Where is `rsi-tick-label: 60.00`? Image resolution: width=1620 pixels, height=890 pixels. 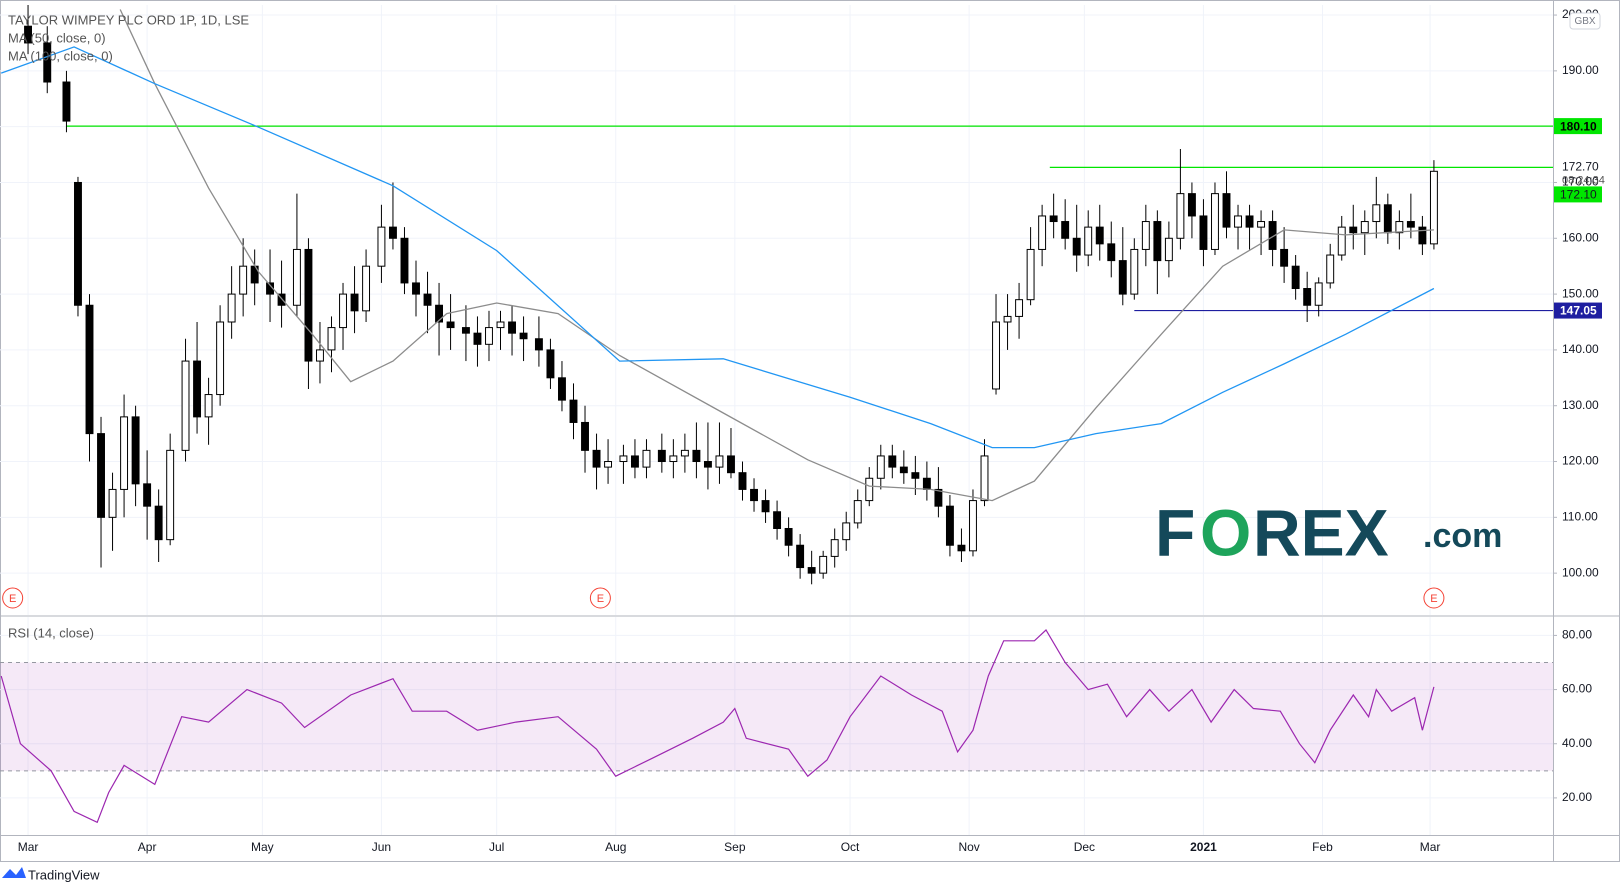
rsi-tick-label: 60.00 is located at coordinates (1577, 689).